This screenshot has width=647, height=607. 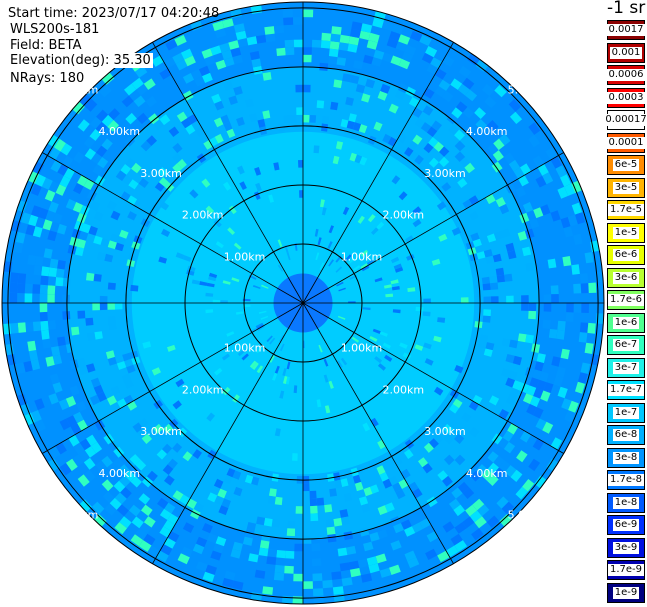 What do you see at coordinates (626, 457) in the screenshot?
I see `colorbar-cell: 3e-8` at bounding box center [626, 457].